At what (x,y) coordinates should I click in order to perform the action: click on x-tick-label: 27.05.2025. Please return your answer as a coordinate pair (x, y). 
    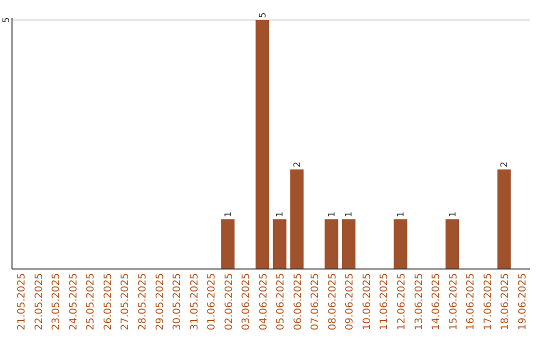
    Looking at the image, I should click on (126, 301).